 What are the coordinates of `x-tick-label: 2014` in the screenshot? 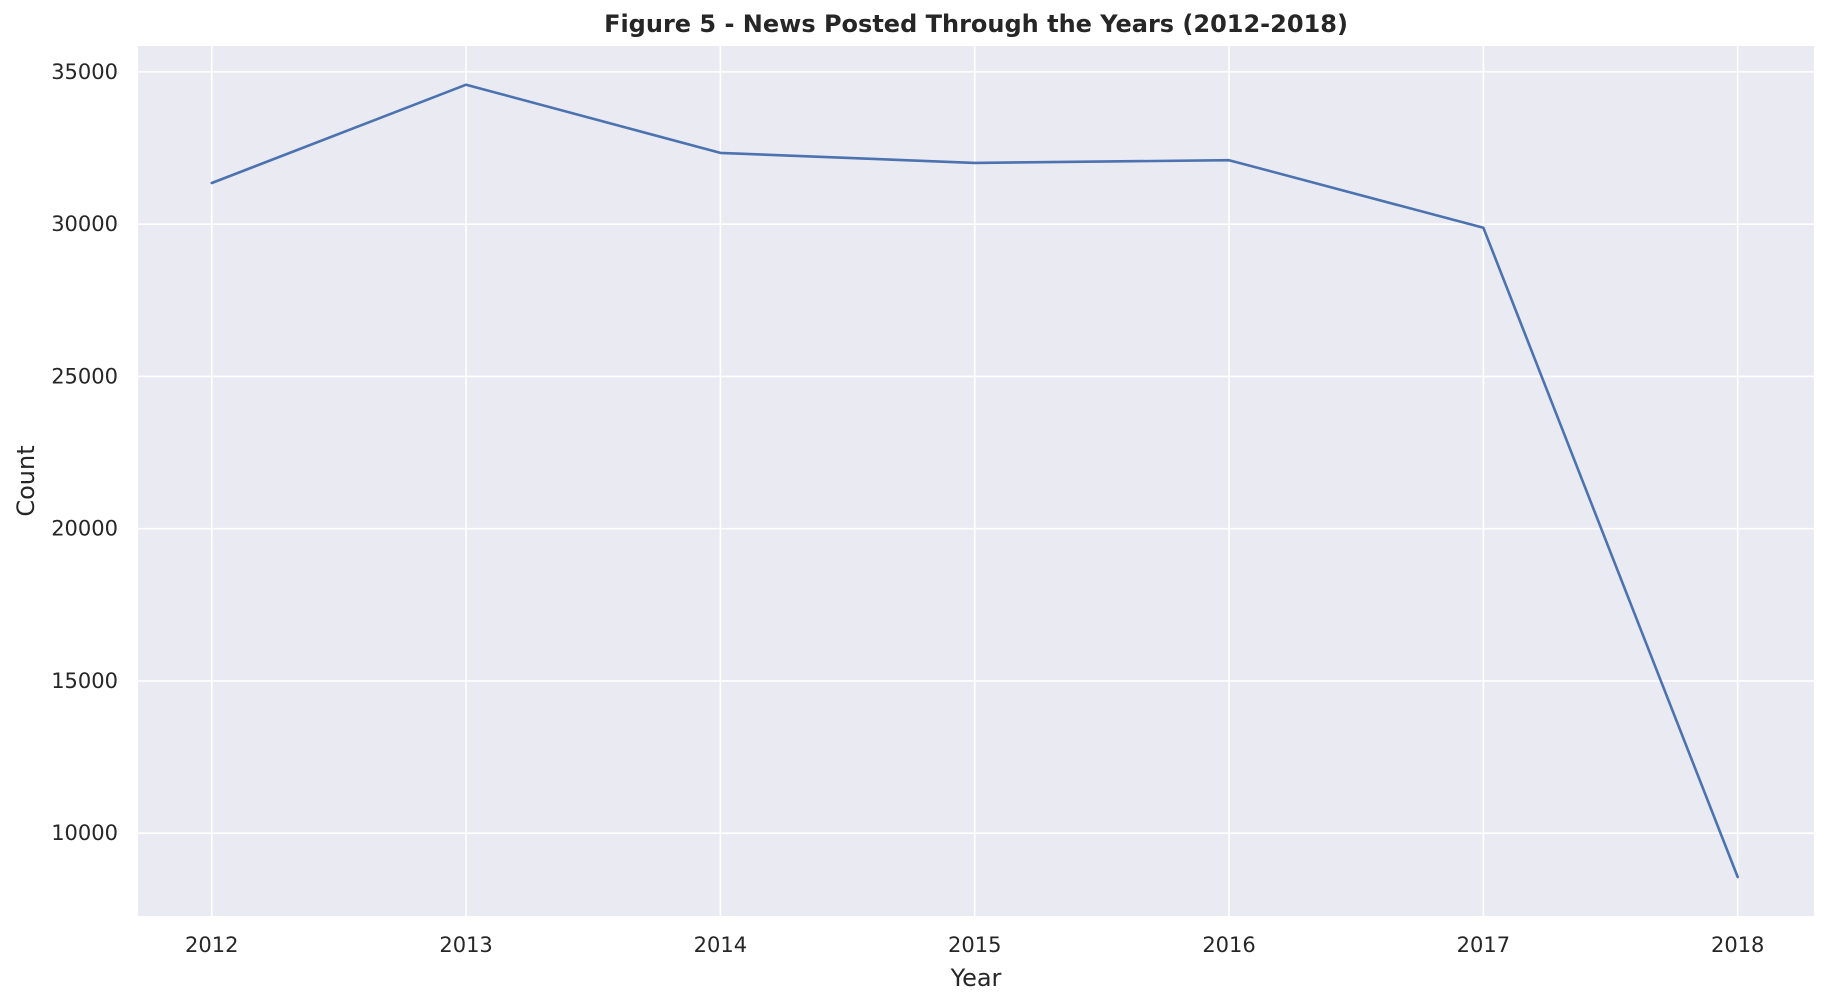 It's located at (720, 945).